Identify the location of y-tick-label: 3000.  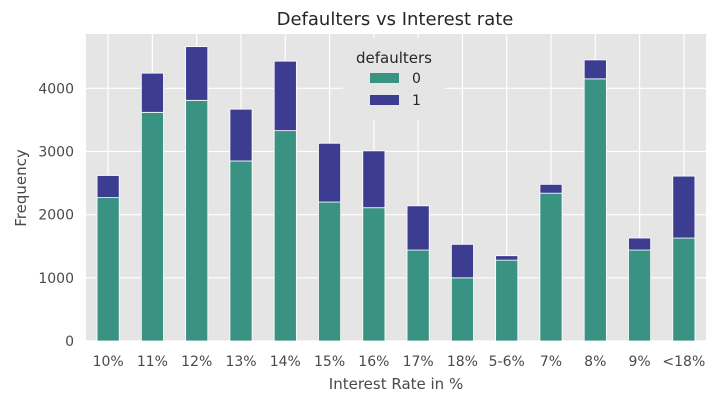
(56, 152).